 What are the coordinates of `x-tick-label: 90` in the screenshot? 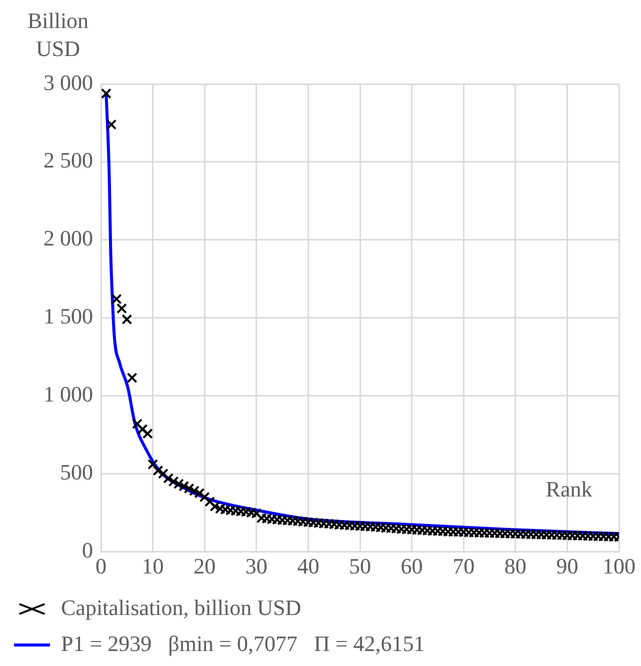 It's located at (567, 566).